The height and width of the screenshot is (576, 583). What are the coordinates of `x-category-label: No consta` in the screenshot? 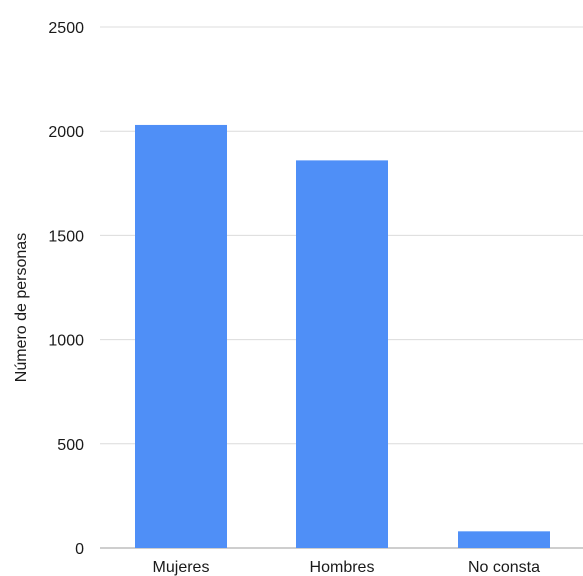 It's located at (504, 567).